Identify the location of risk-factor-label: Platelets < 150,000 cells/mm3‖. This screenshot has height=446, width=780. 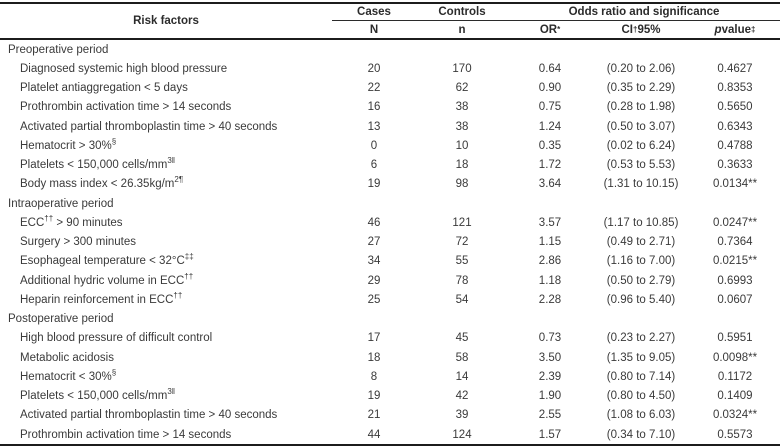
(98, 395).